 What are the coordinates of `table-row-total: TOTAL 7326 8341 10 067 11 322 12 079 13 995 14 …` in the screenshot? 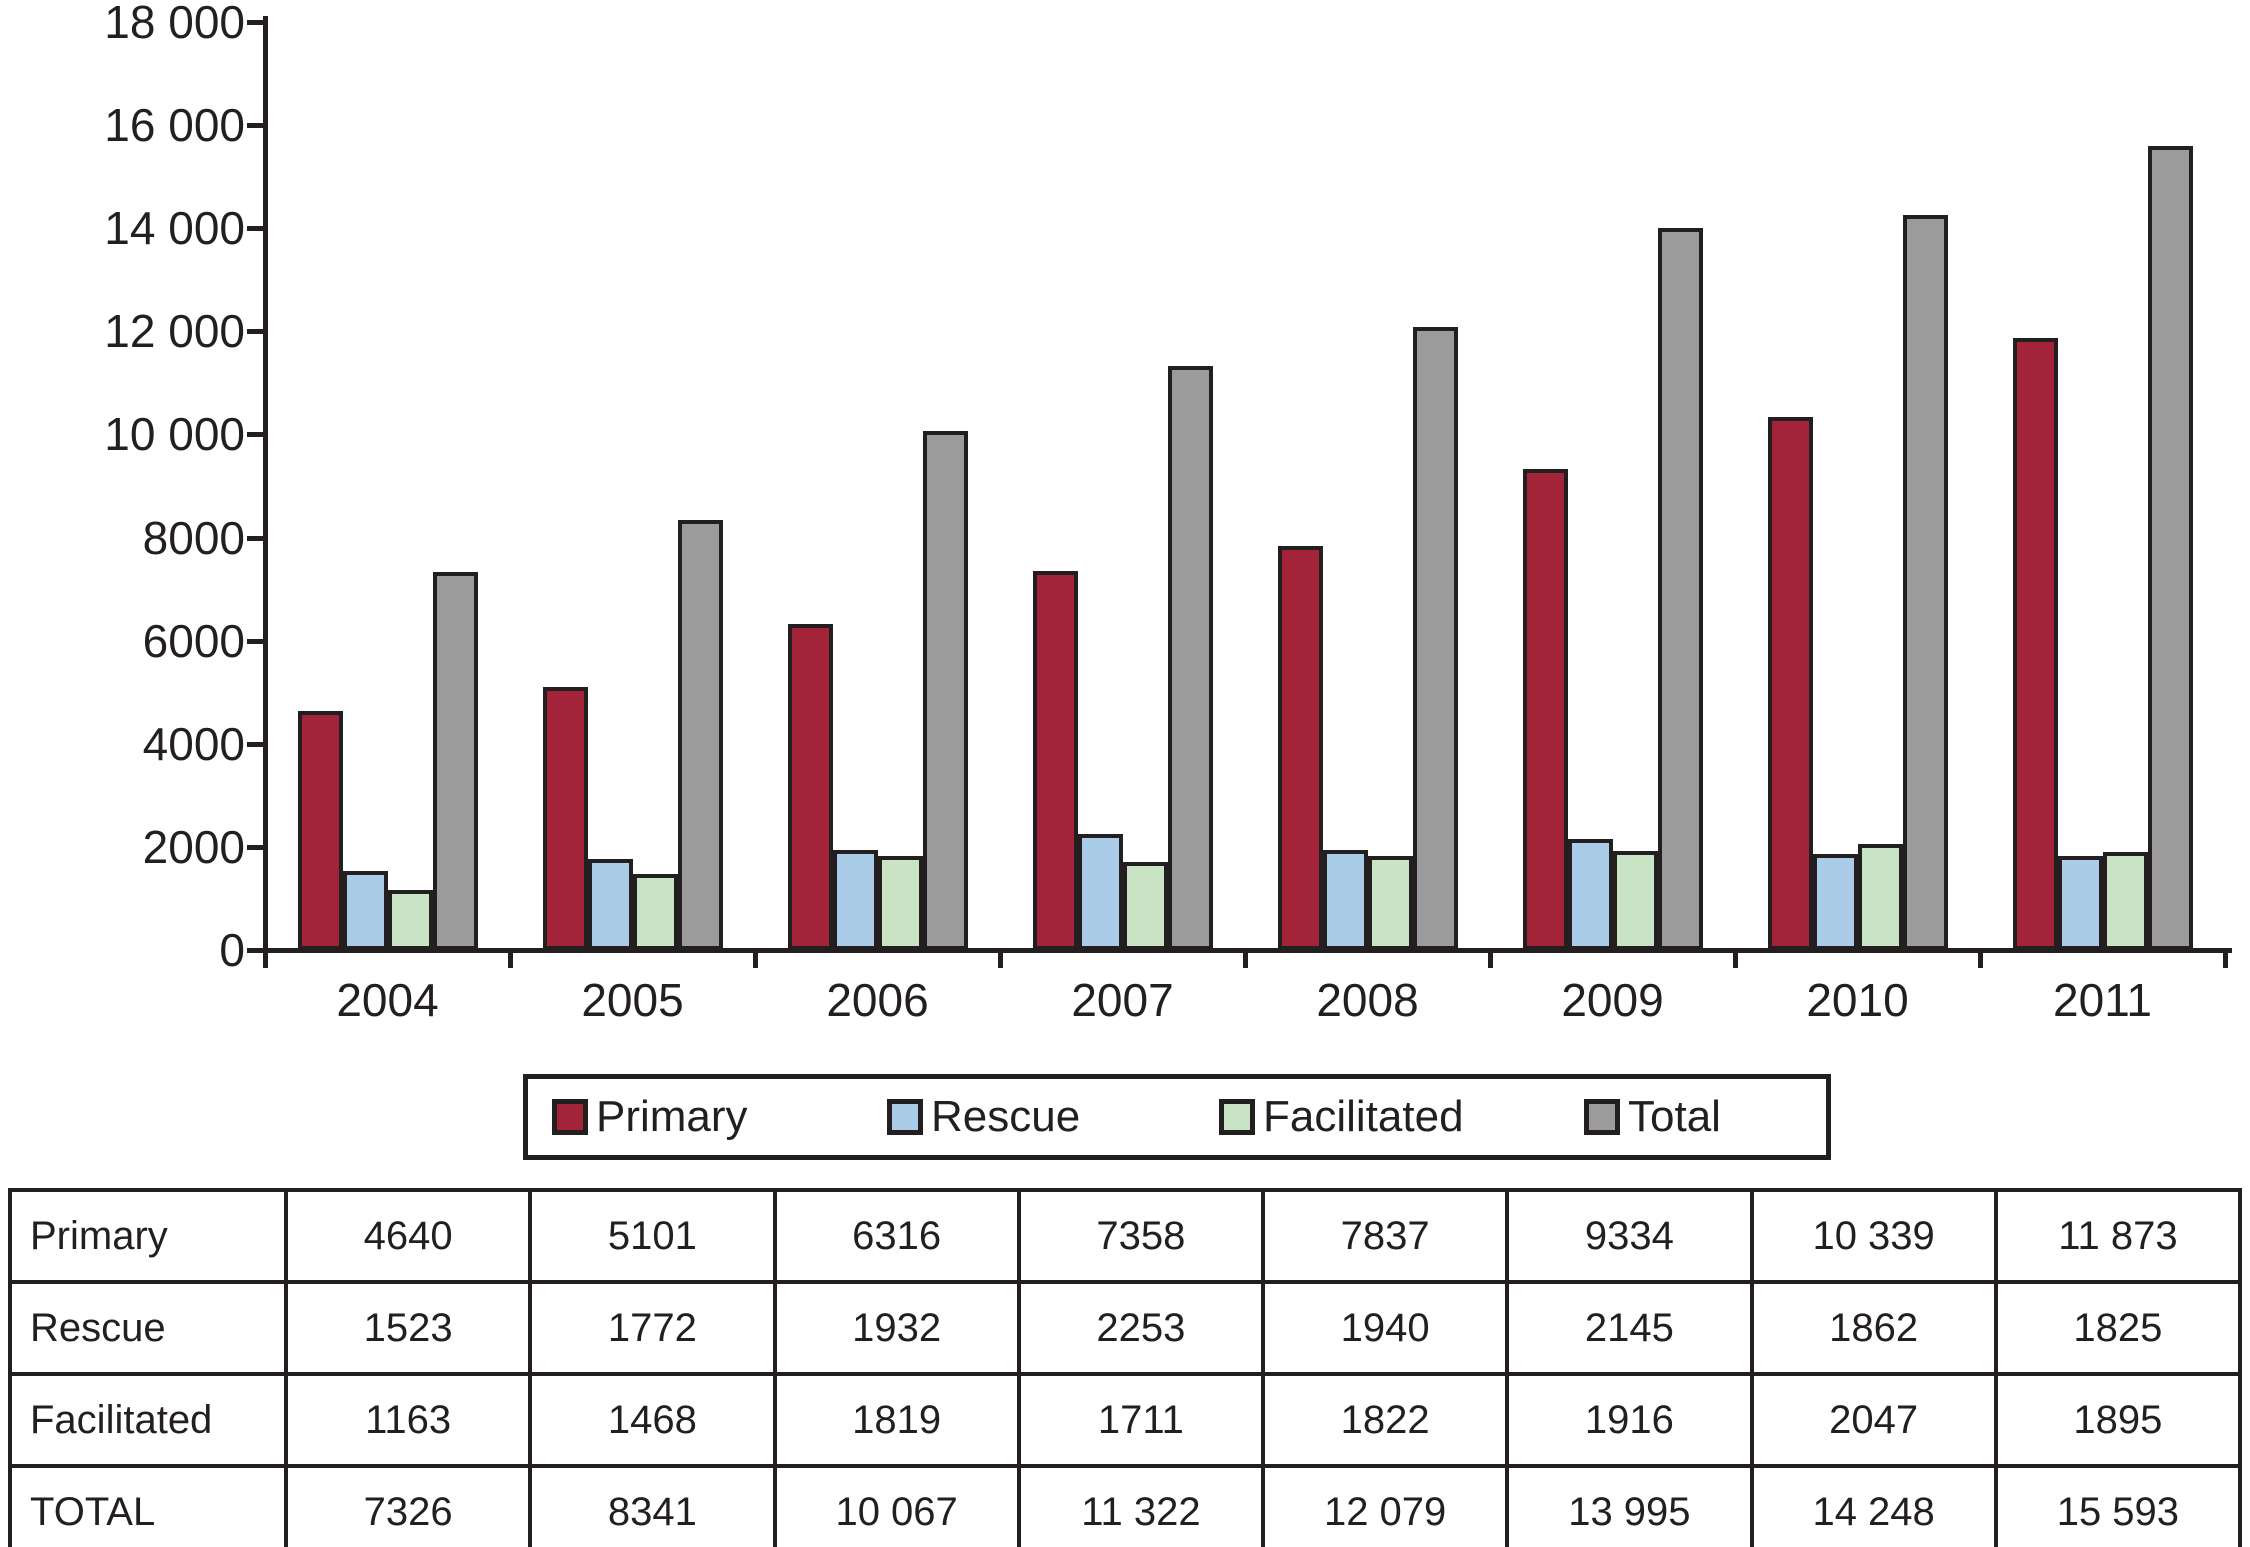 It's located at (1125, 1505).